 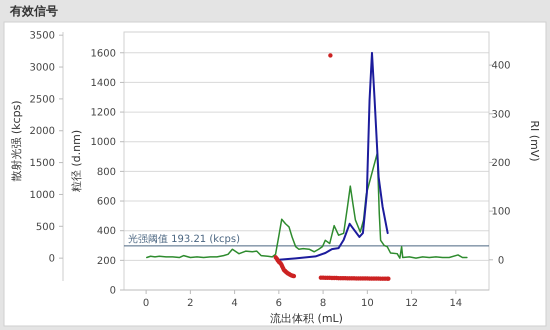 What do you see at coordinates (76, 161) in the screenshot?
I see `y-axis-title: 粒径 (d.nm)` at bounding box center [76, 161].